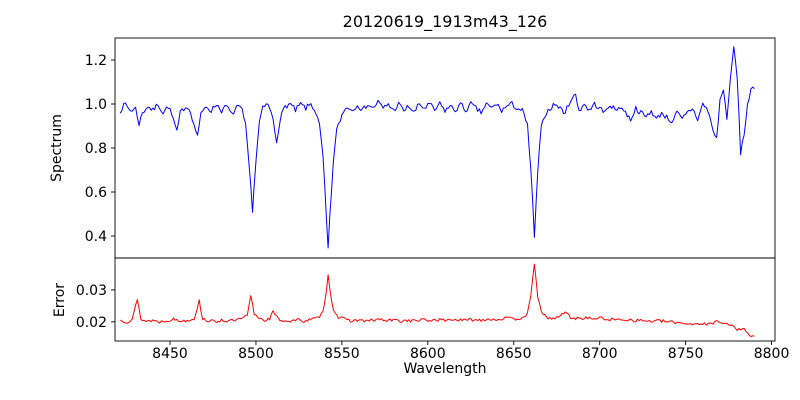 The width and height of the screenshot is (800, 400). I want to click on x-tick-label: 8650, so click(514, 354).